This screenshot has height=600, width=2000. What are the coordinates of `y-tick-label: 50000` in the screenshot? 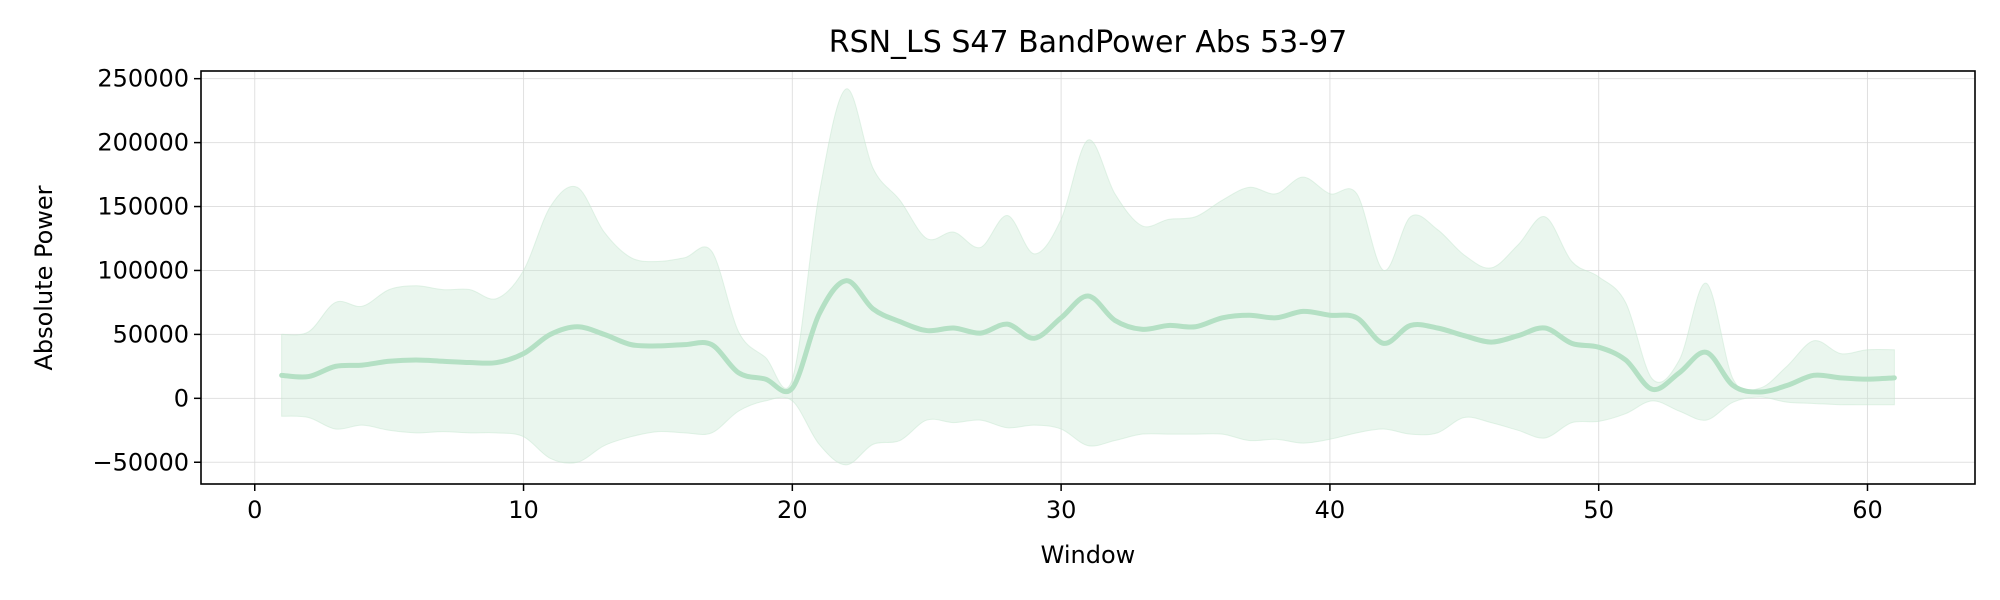 It's located at (151, 334).